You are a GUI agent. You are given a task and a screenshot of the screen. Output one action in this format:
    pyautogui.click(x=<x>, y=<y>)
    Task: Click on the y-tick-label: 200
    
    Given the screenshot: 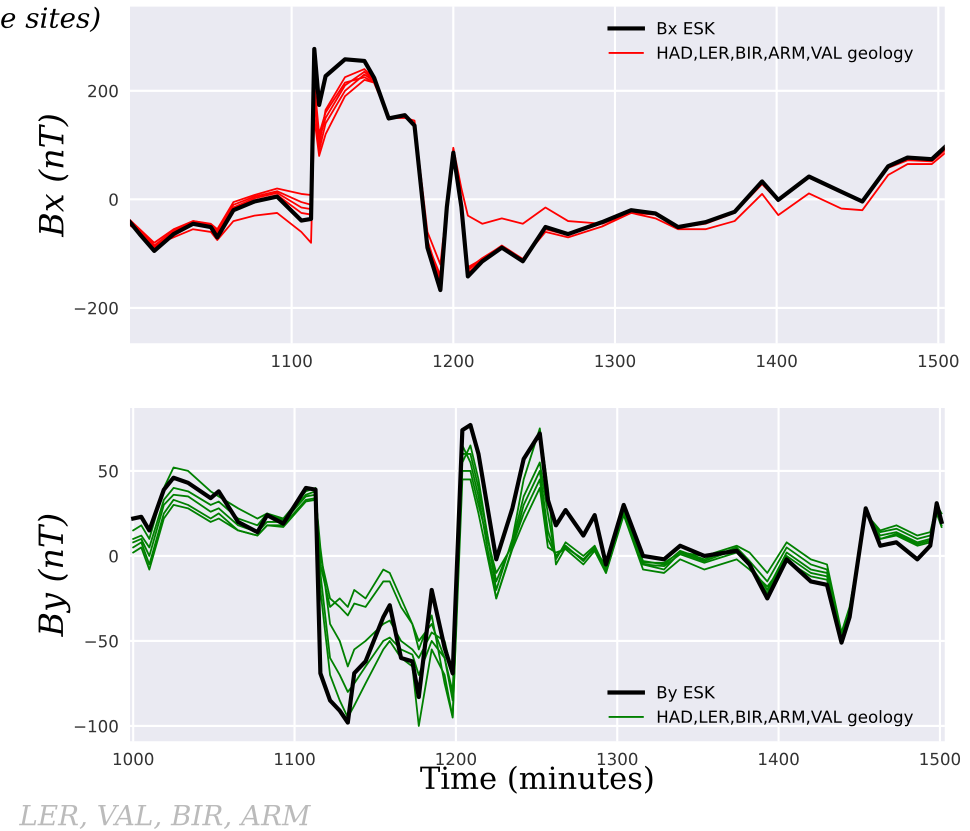 What is the action you would take?
    pyautogui.click(x=103, y=91)
    